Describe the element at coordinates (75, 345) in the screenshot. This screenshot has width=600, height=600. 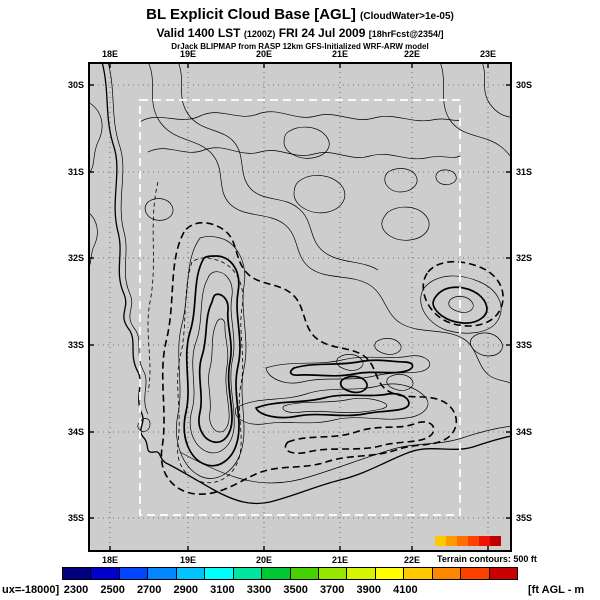
I see `y-tick-label-left: 33S` at that location.